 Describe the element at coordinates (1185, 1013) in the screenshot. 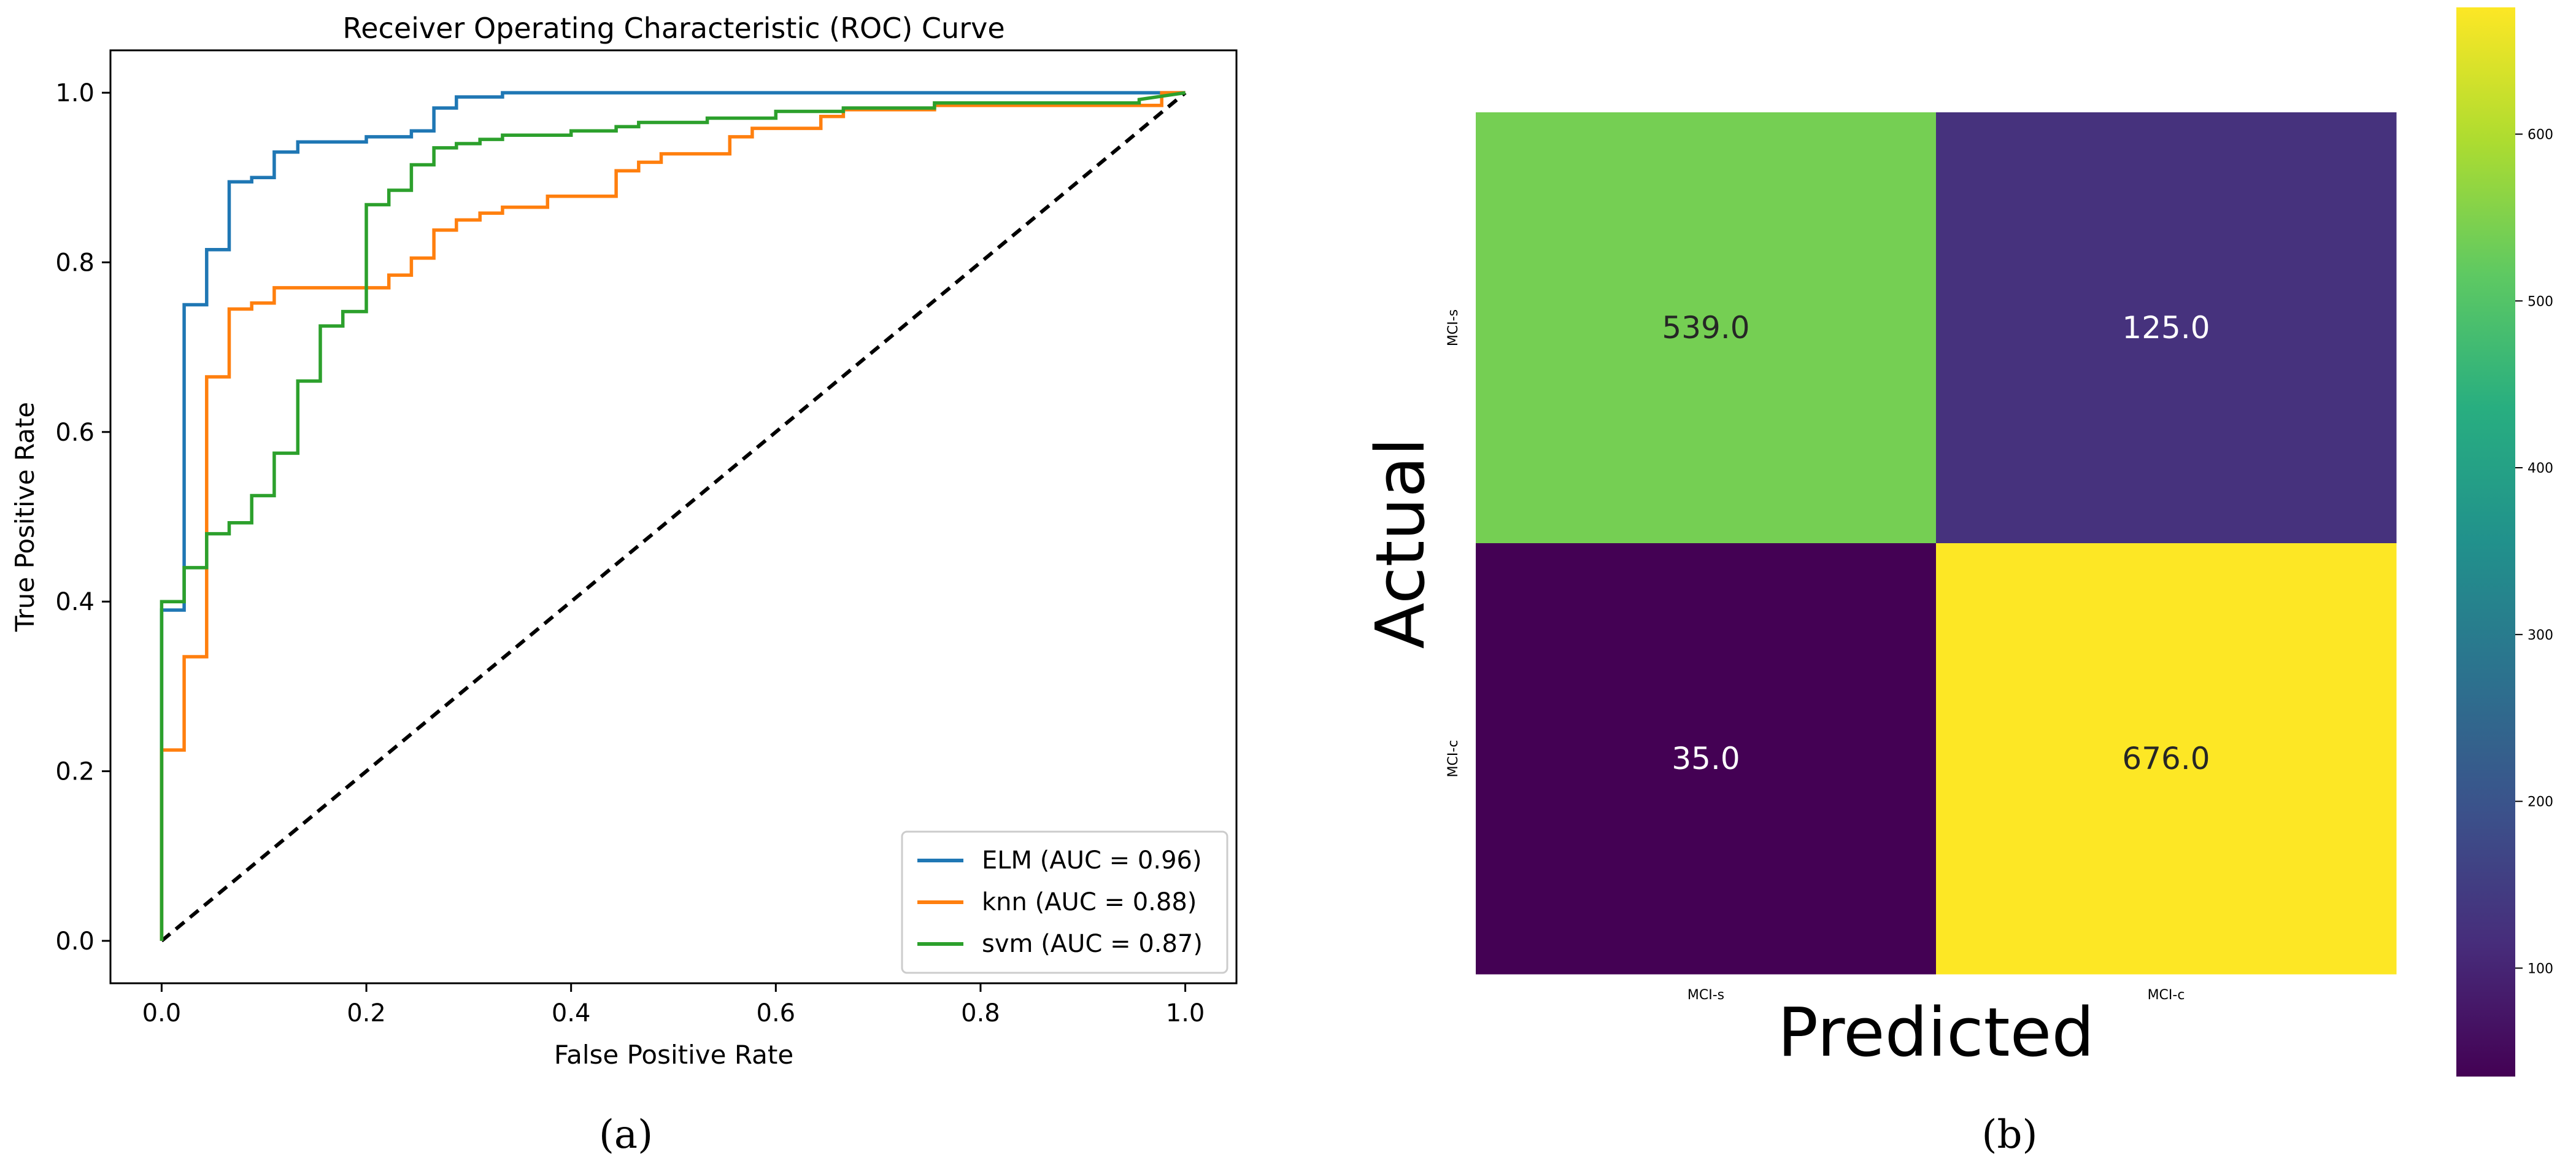

I see `roc-x-tick-label: 1.0` at that location.